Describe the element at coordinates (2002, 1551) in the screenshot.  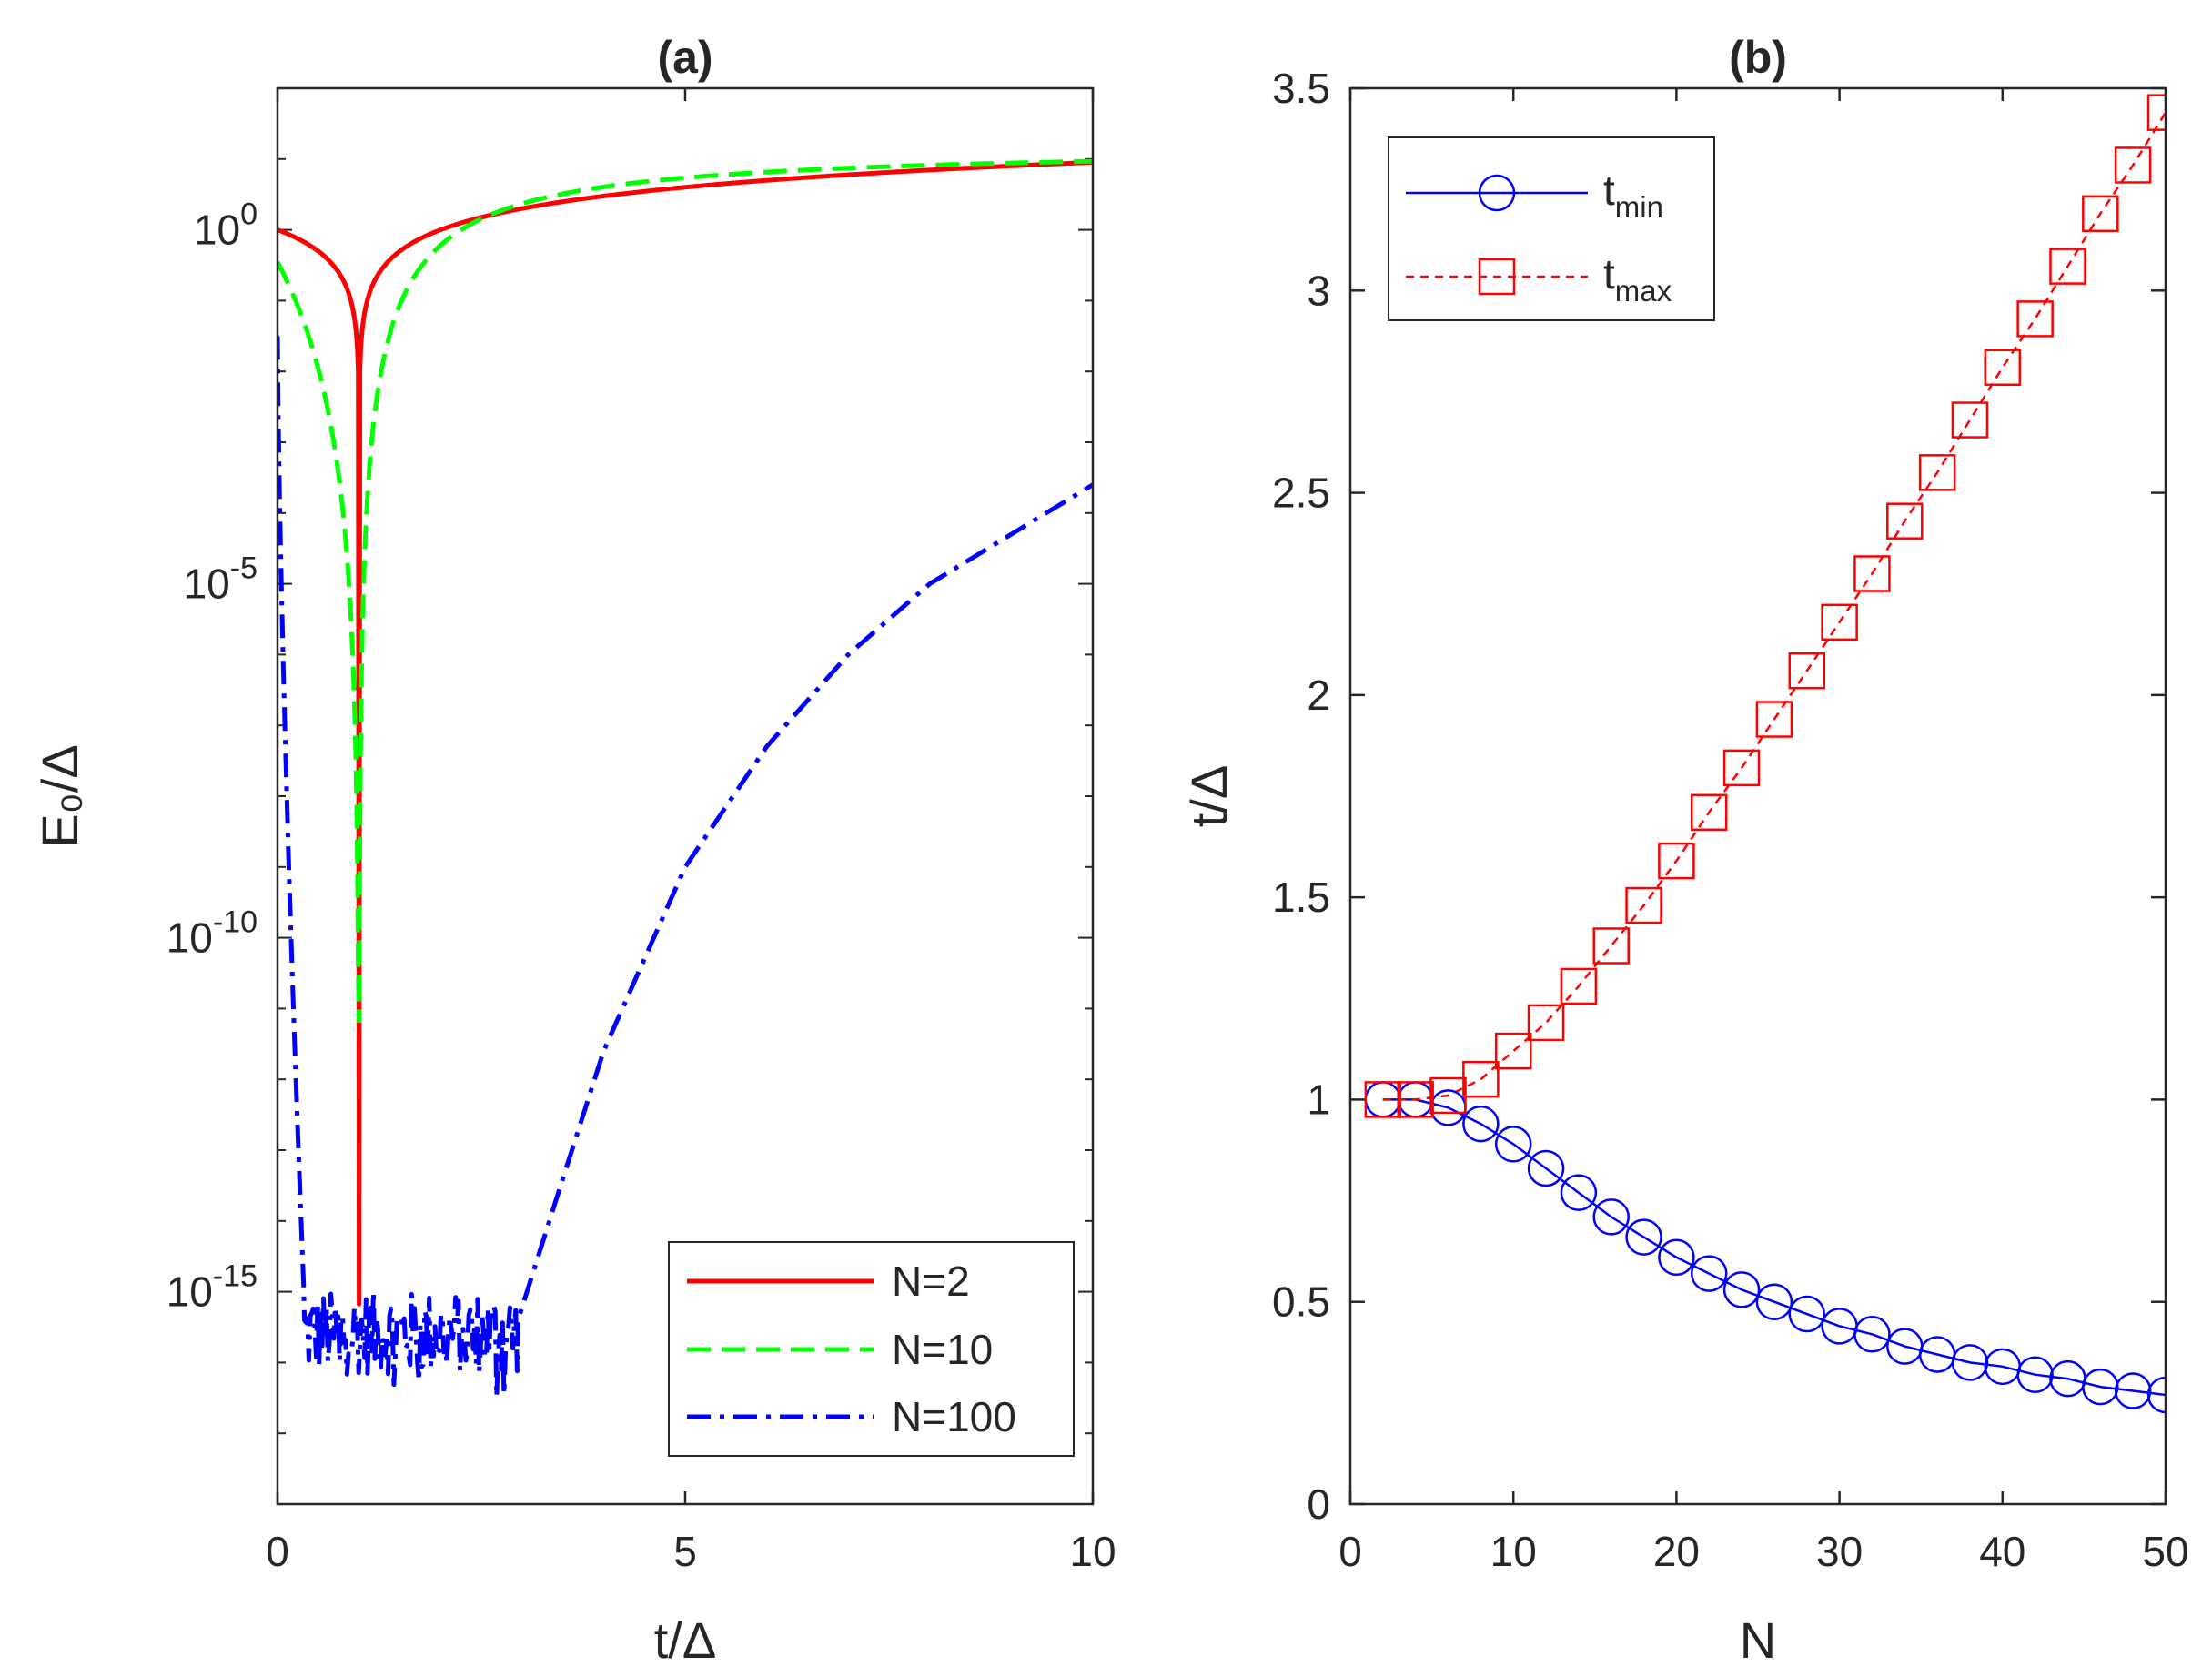
I see `panel-b-xtick-label: 40` at that location.